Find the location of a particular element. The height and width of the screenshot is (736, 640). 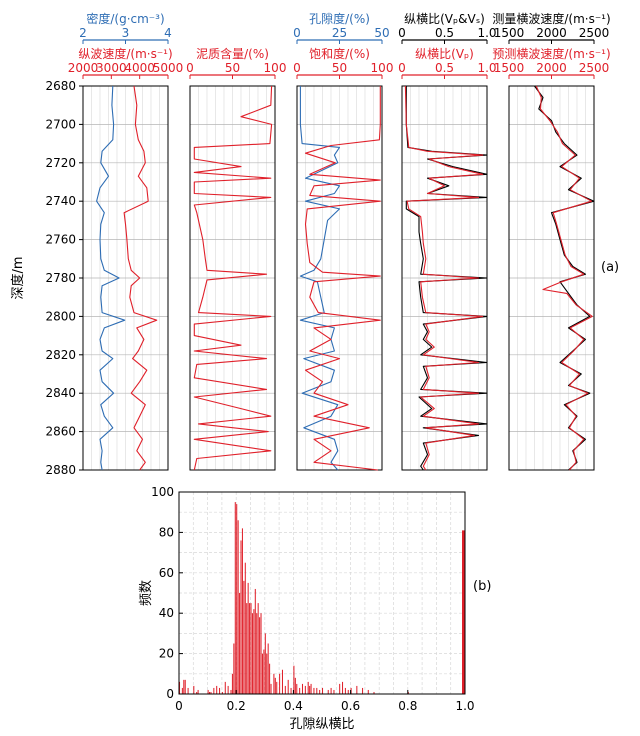

series-孔隙度 is located at coordinates (320, 278).